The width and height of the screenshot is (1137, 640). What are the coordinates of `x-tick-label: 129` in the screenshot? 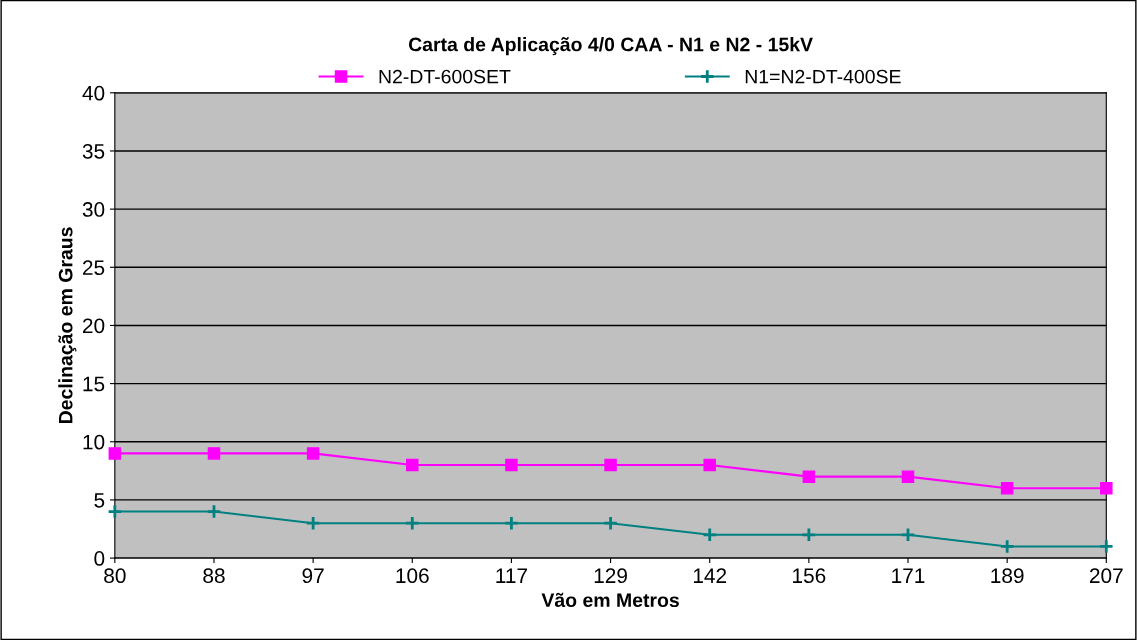 It's located at (610, 576).